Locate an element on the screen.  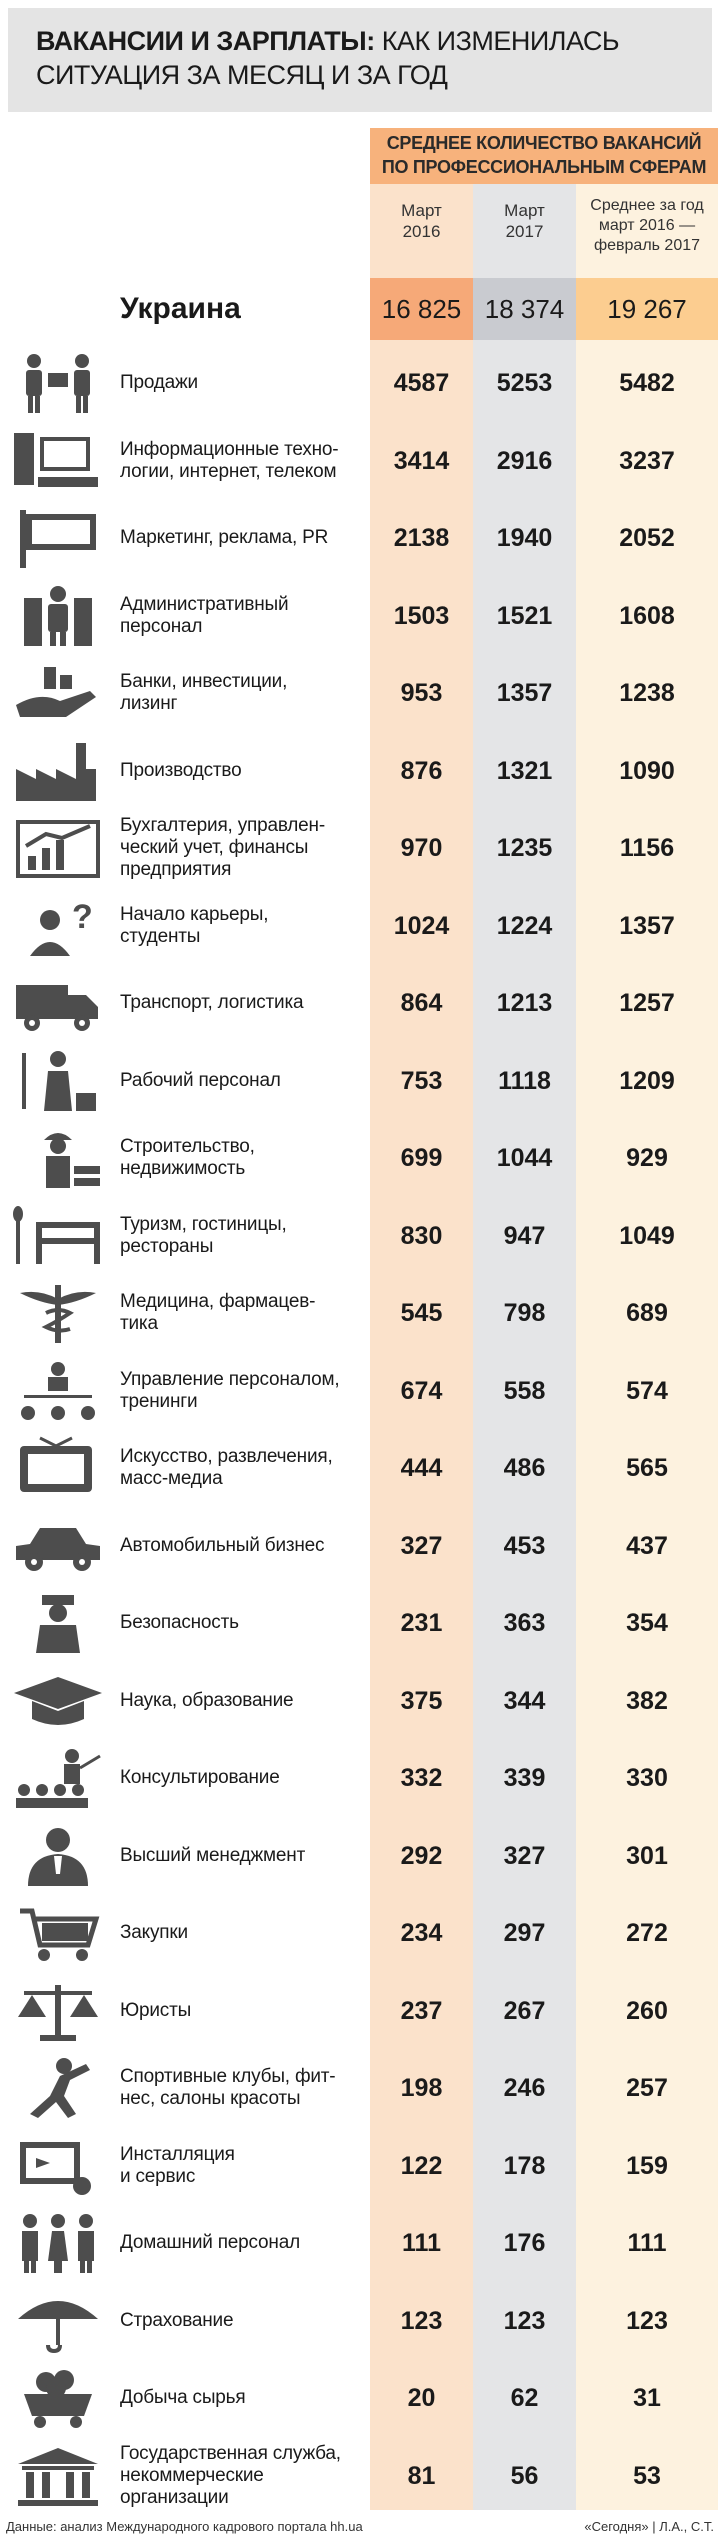
table-row: Закупки 234 297 272 is located at coordinates (360, 1933).